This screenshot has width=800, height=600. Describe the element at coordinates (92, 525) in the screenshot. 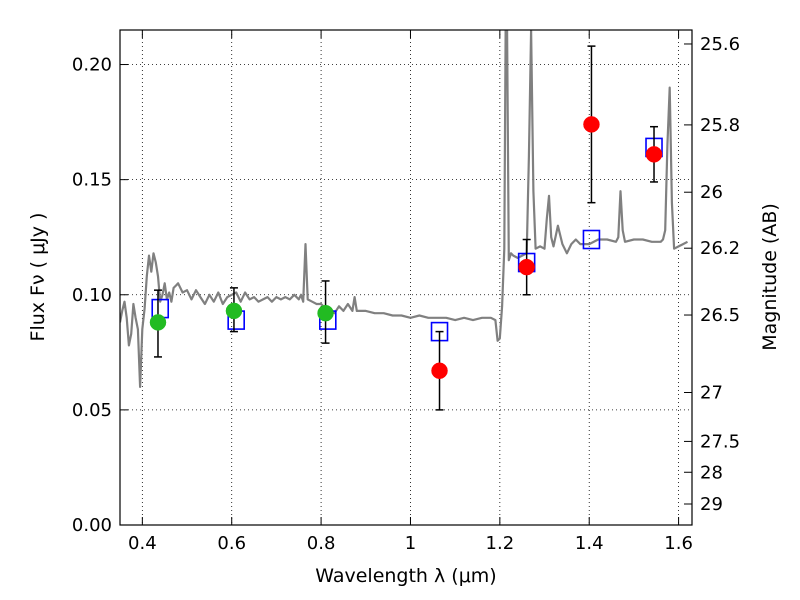

I see `y-tick-label: 0.00` at that location.